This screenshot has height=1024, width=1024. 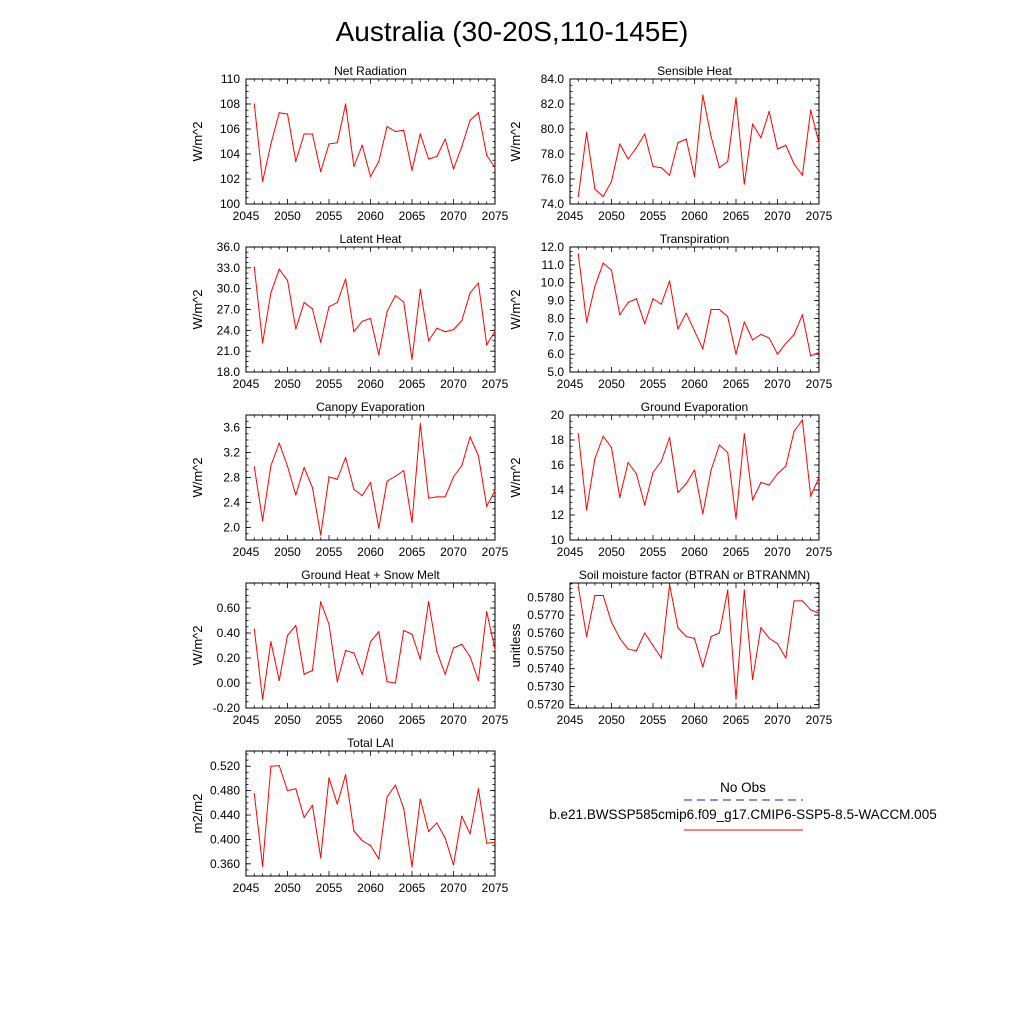 What do you see at coordinates (545, 633) in the screenshot?
I see `y-tick-label: 0.5760` at bounding box center [545, 633].